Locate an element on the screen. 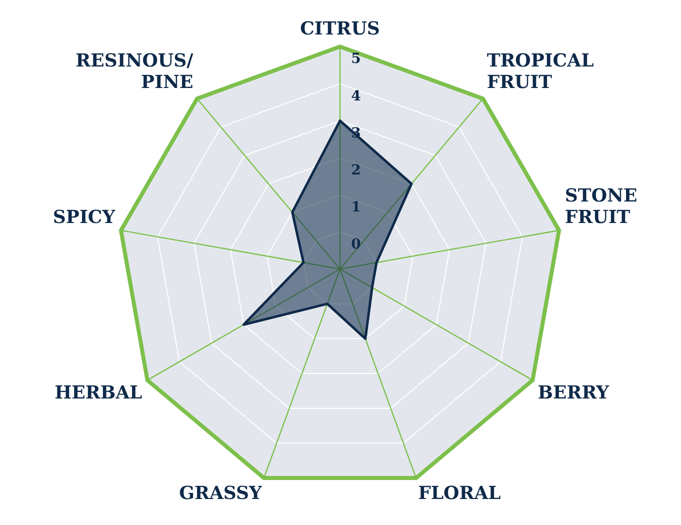 The width and height of the screenshot is (681, 525). spoke-label: RESINOUS/ PINE is located at coordinates (135, 71).